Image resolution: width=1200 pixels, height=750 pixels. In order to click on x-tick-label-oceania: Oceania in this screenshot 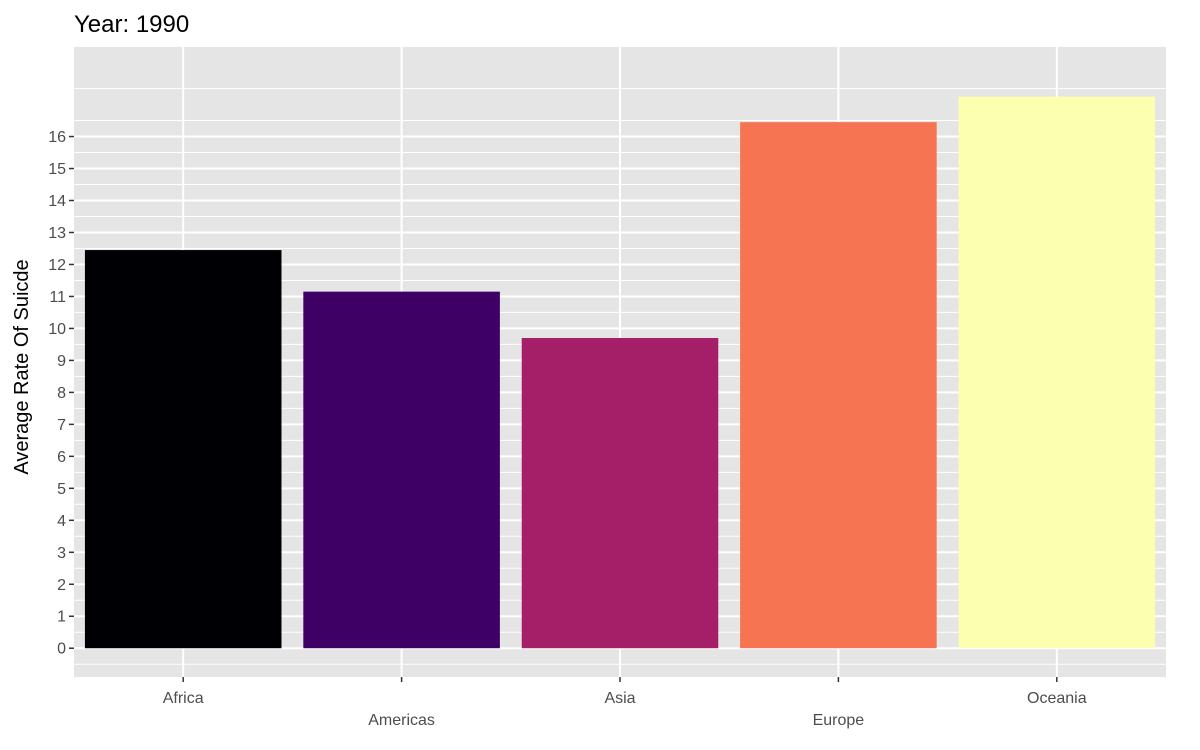, I will do `click(1057, 698)`.